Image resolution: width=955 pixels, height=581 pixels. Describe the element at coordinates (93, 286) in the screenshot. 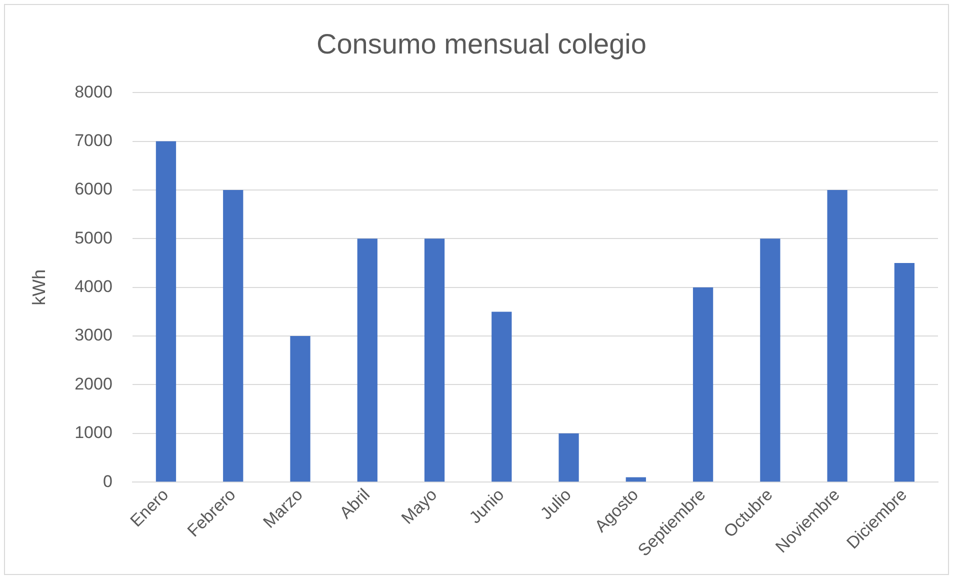

I see `y-tick-label: 4000` at that location.